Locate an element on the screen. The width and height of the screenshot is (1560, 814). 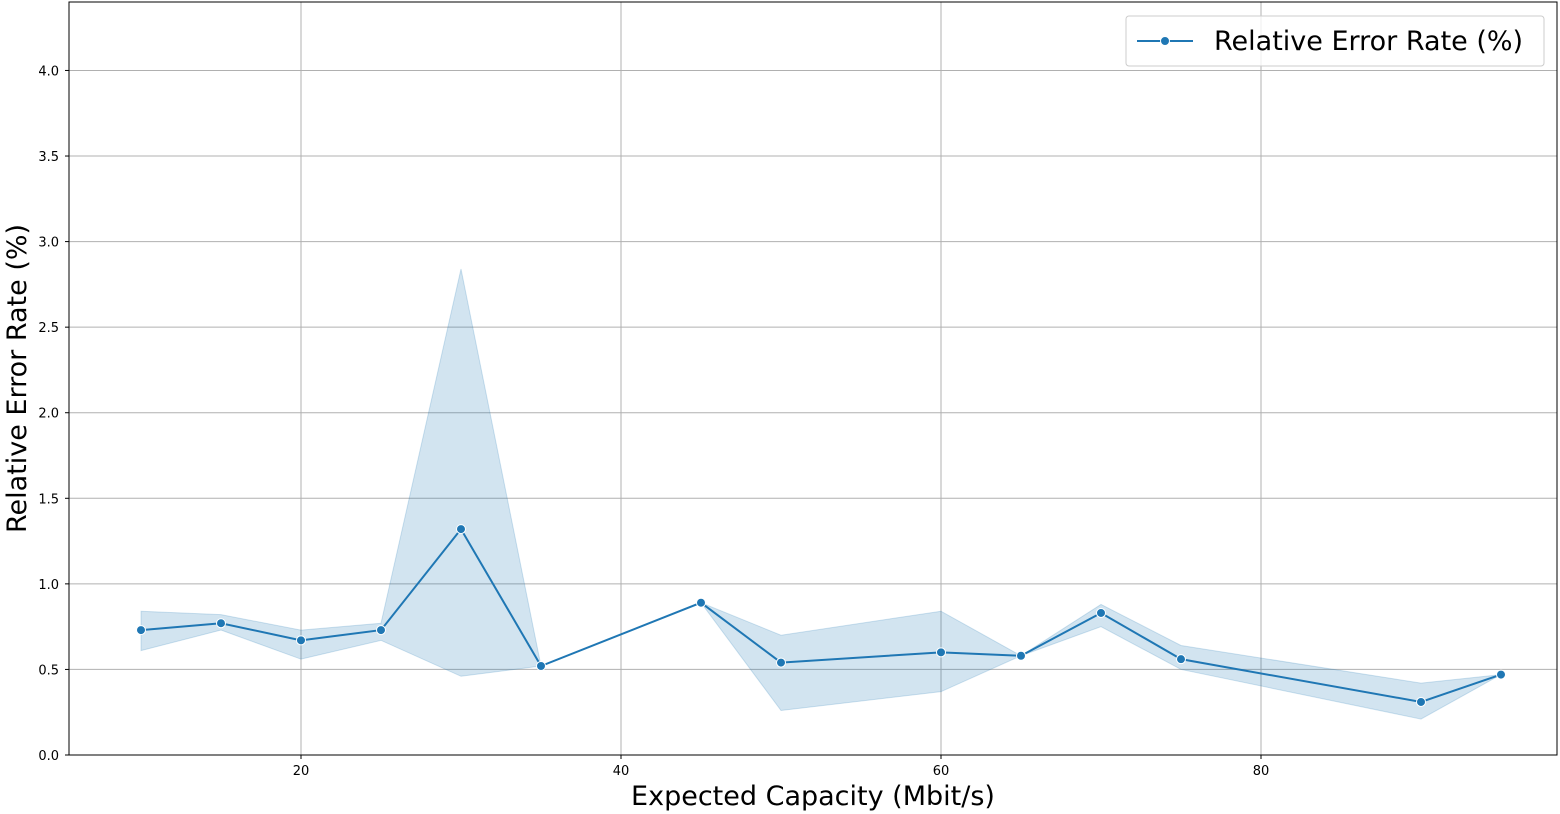
legend: Relative Error Rate (%) is located at coordinates (1335, 41).